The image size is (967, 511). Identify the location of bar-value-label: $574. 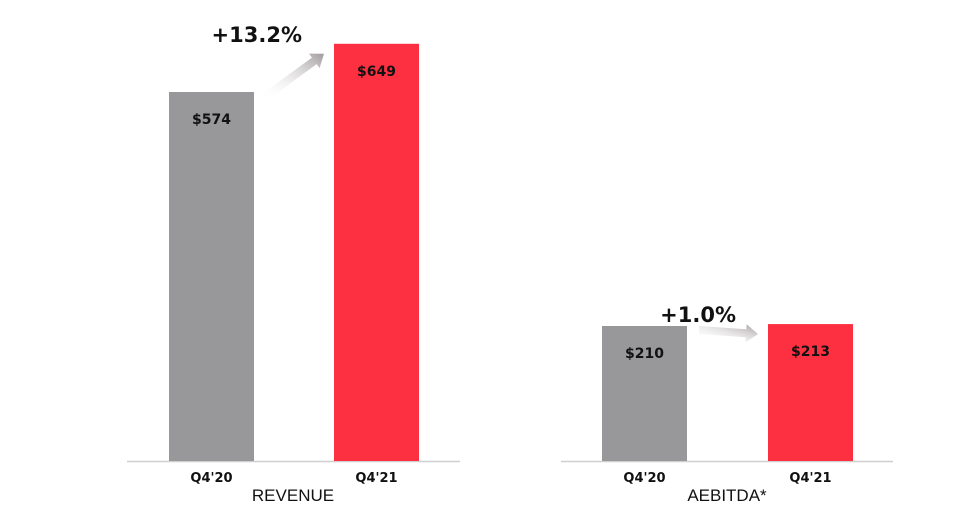
(211, 120).